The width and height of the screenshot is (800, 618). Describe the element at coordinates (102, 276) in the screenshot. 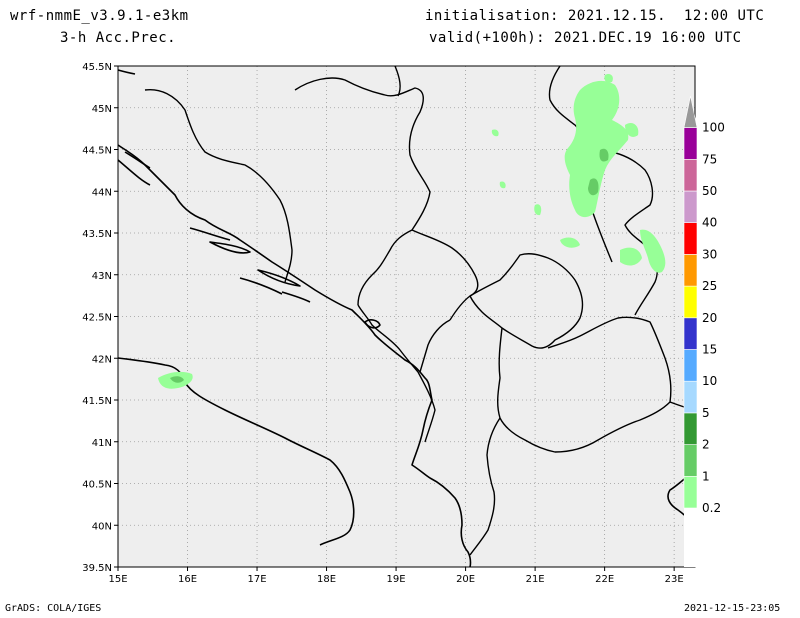

I see `lat-tick-label: 43N` at that location.